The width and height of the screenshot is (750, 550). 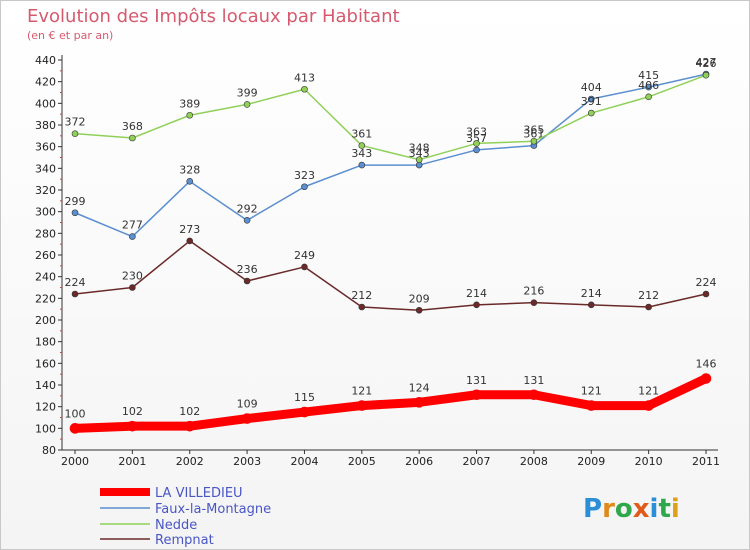 What do you see at coordinates (45, 255) in the screenshot?
I see `y-tick-label: 260` at bounding box center [45, 255].